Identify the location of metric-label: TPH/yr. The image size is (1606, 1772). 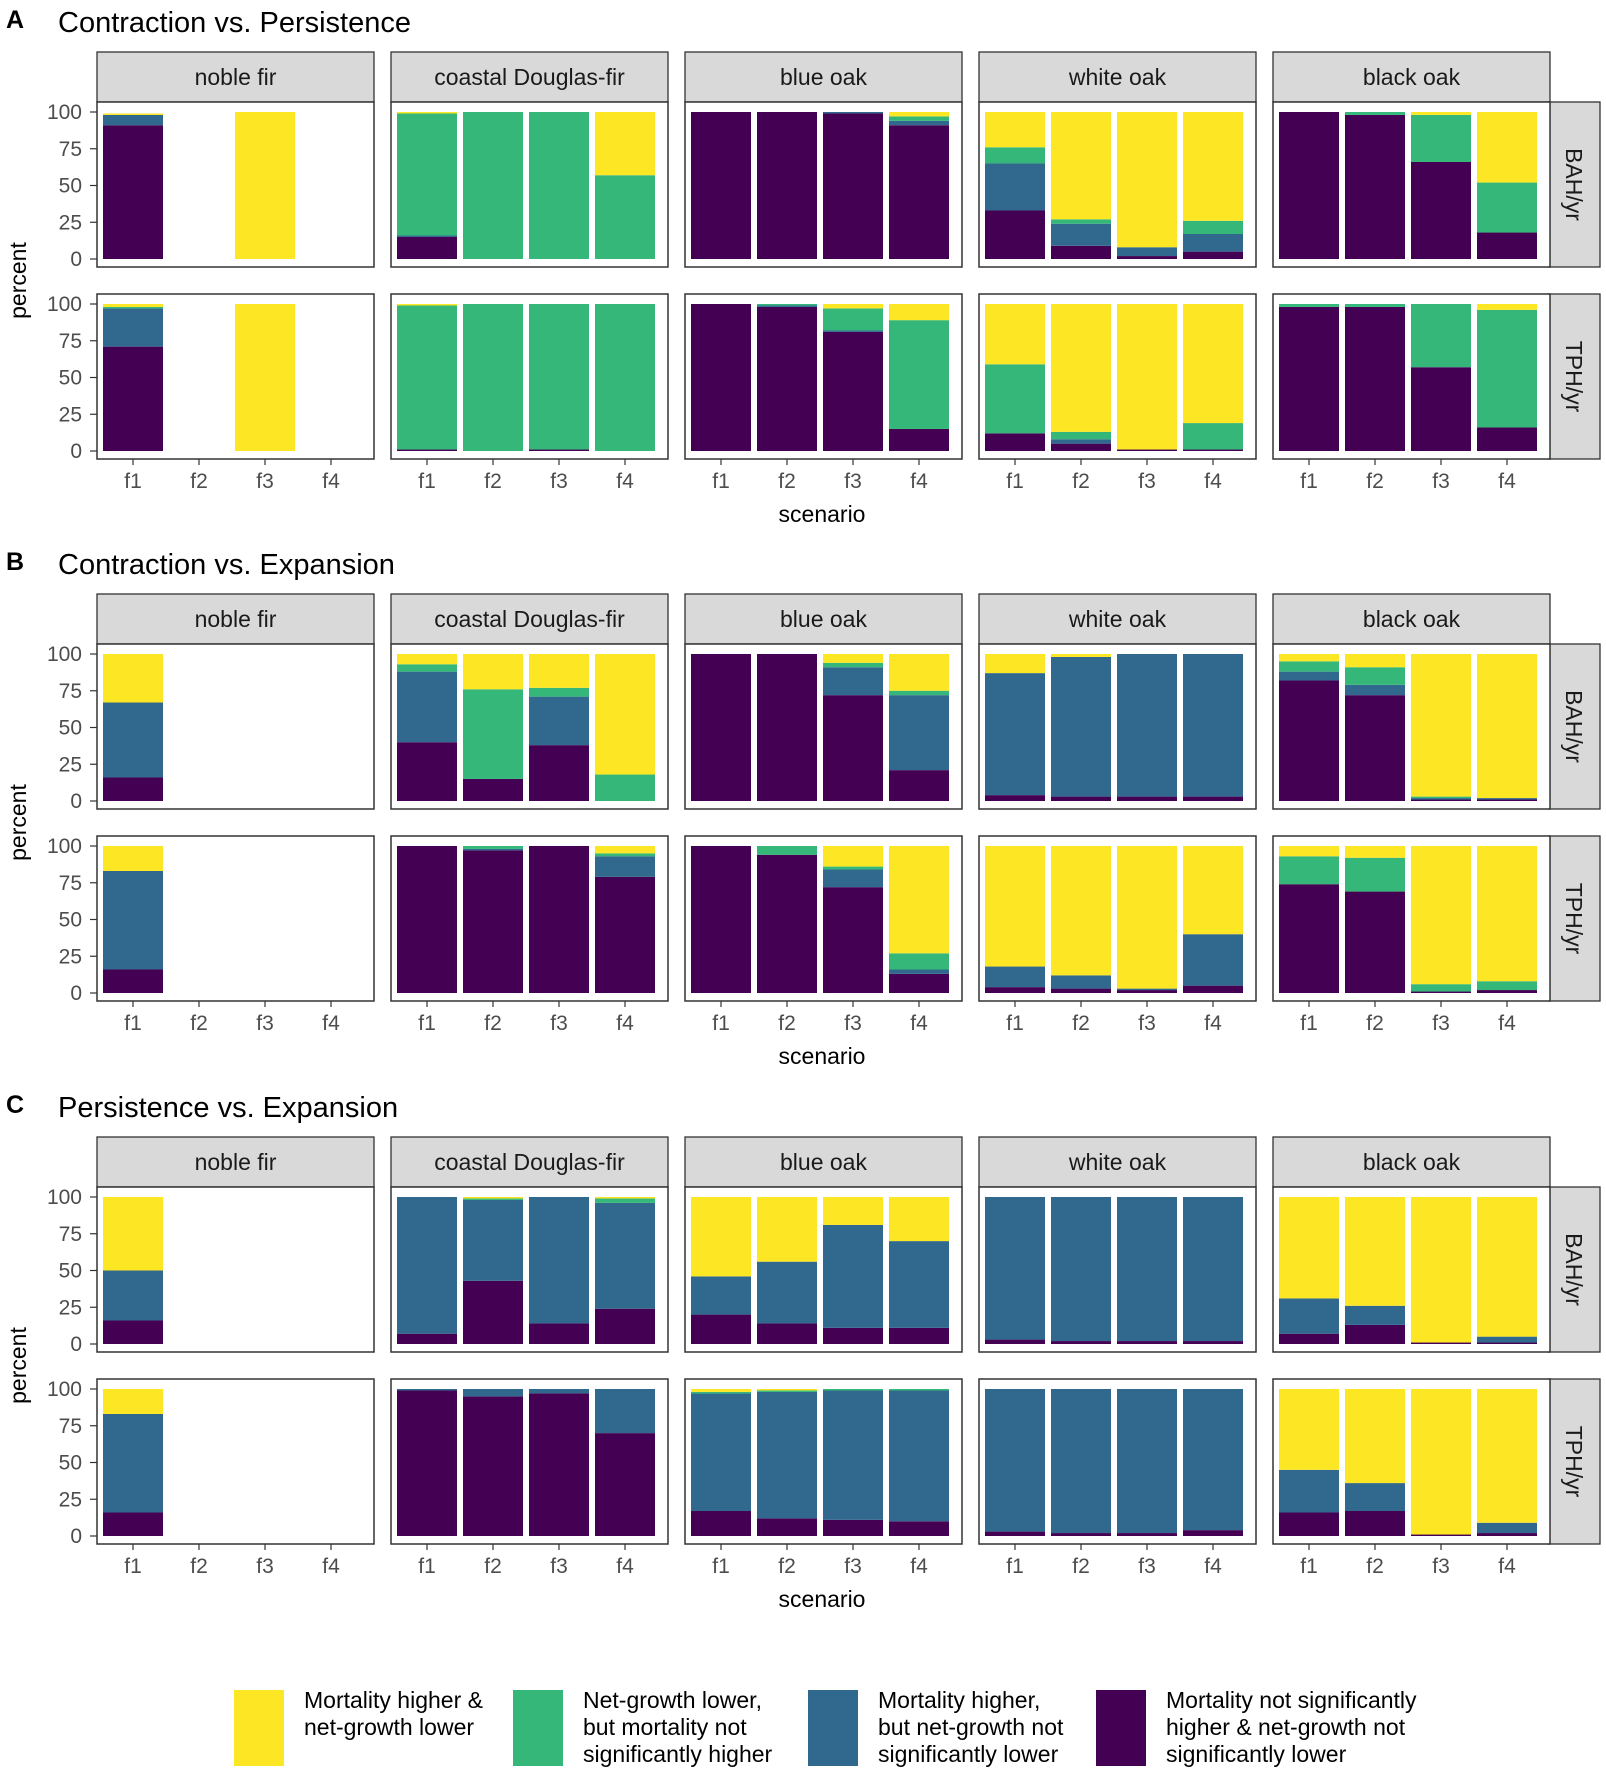
(1574, 377).